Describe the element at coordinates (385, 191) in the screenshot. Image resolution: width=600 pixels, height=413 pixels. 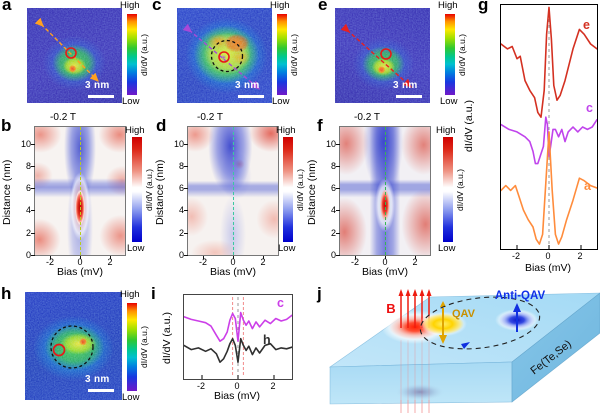
I see `zero-bias-guide-f` at that location.